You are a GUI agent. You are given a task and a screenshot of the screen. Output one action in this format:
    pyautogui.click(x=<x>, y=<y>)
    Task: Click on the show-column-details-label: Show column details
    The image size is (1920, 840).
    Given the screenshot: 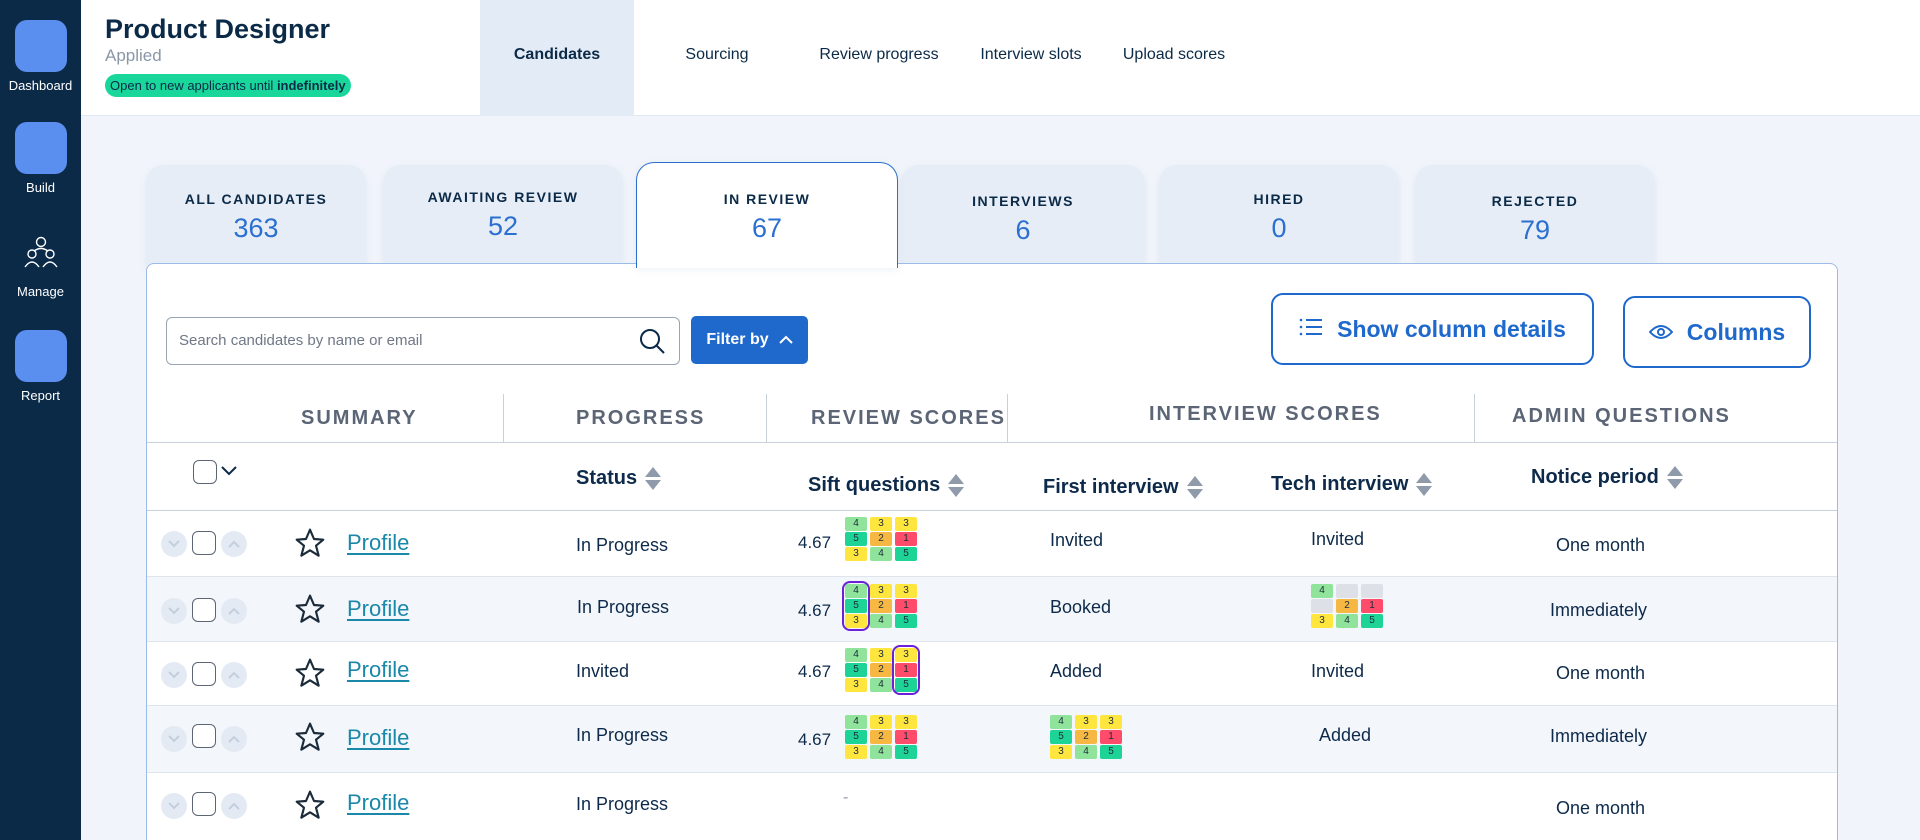 What is the action you would take?
    pyautogui.click(x=1451, y=328)
    